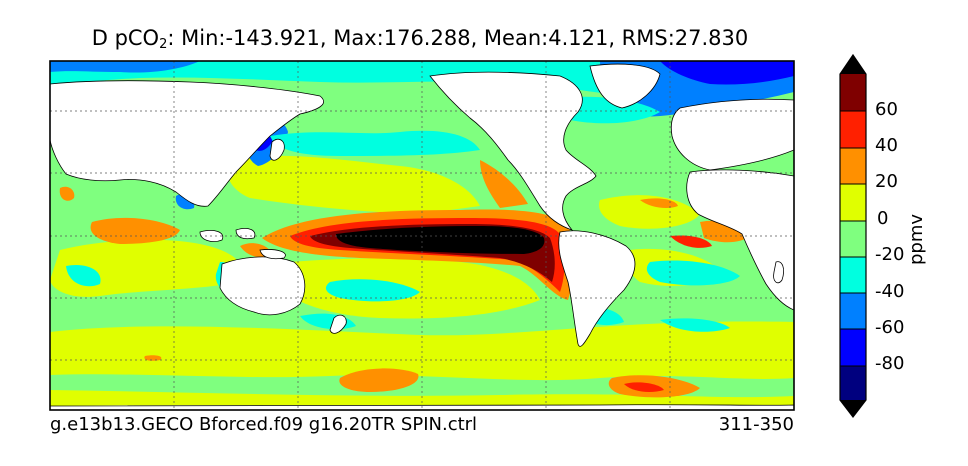  Describe the element at coordinates (756, 424) in the screenshot. I see `years-label: 311-350` at that location.